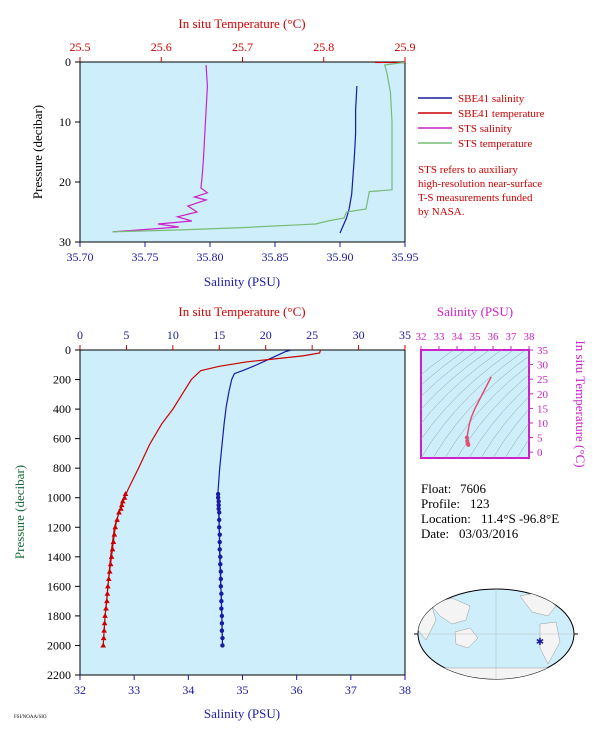 The image size is (601, 736). Describe the element at coordinates (476, 337) in the screenshot. I see `ts-salinity-tick-label: 35` at that location.